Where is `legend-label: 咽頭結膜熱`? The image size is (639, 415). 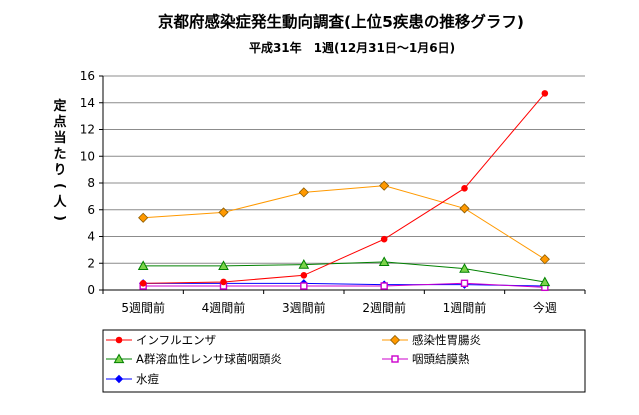
legend-label: 咽頭結膜熱 is located at coordinates (441, 359).